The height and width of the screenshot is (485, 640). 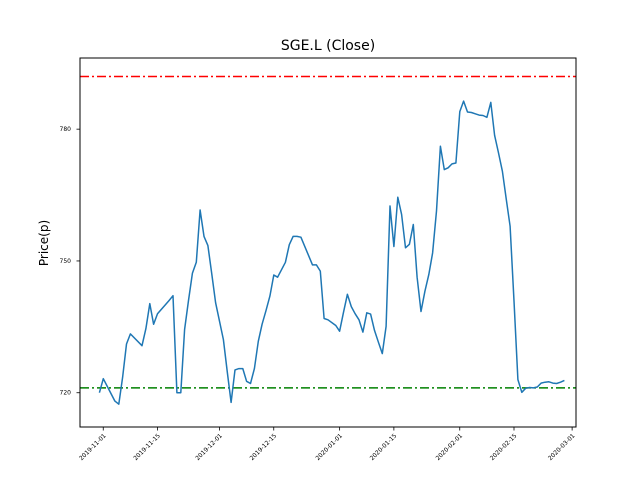 I want to click on y-axis-label: Price(p), so click(x=44, y=243).